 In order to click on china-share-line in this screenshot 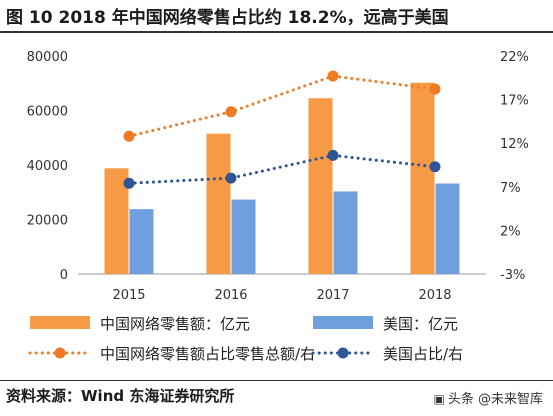, I will do `click(282, 106)`.